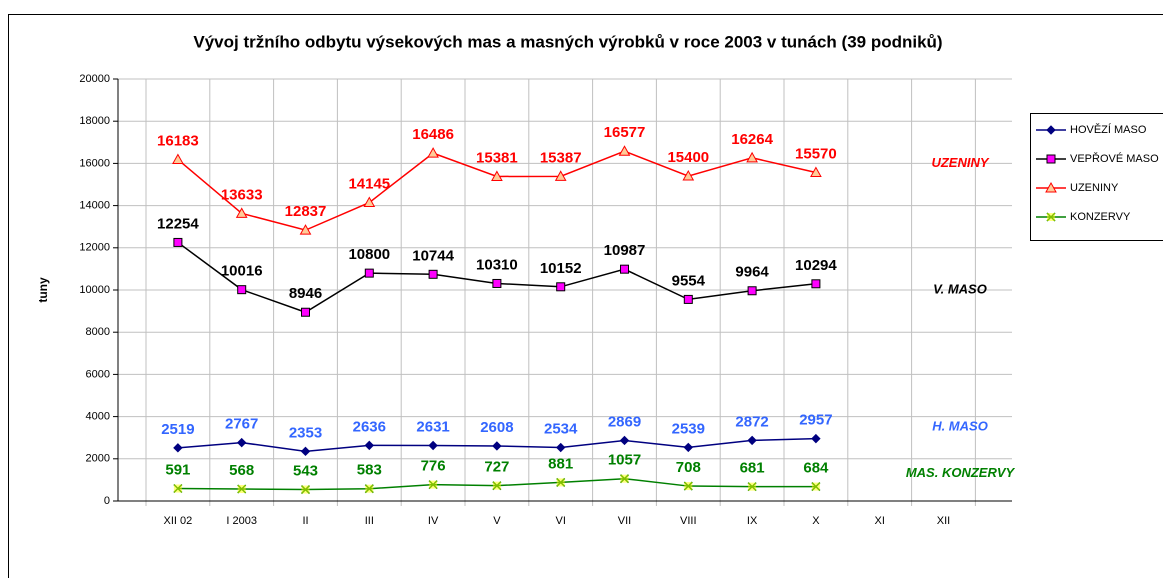  Describe the element at coordinates (497, 157) in the screenshot. I see `data-label: 15381` at that location.